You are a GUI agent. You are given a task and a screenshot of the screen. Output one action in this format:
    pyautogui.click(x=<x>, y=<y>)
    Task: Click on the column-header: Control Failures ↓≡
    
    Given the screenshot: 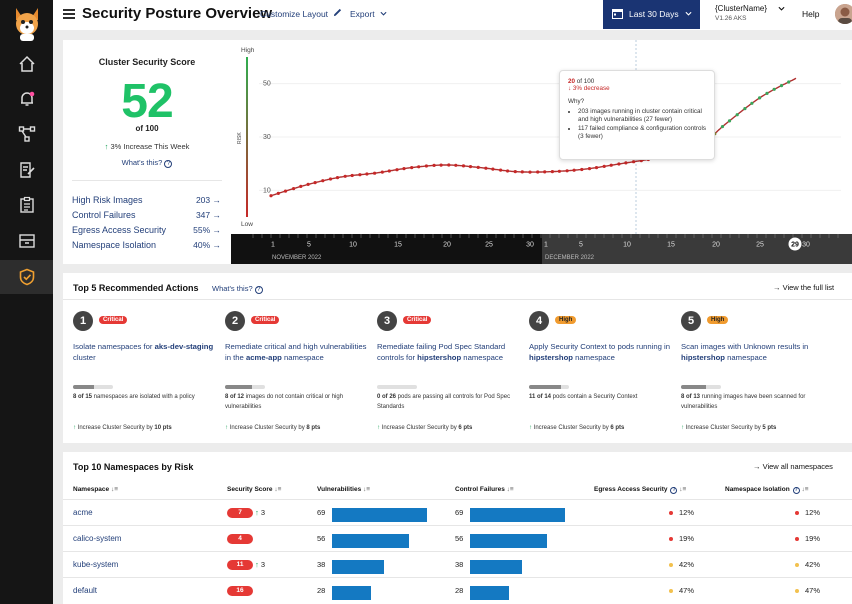 What is the action you would take?
    pyautogui.click(x=484, y=489)
    